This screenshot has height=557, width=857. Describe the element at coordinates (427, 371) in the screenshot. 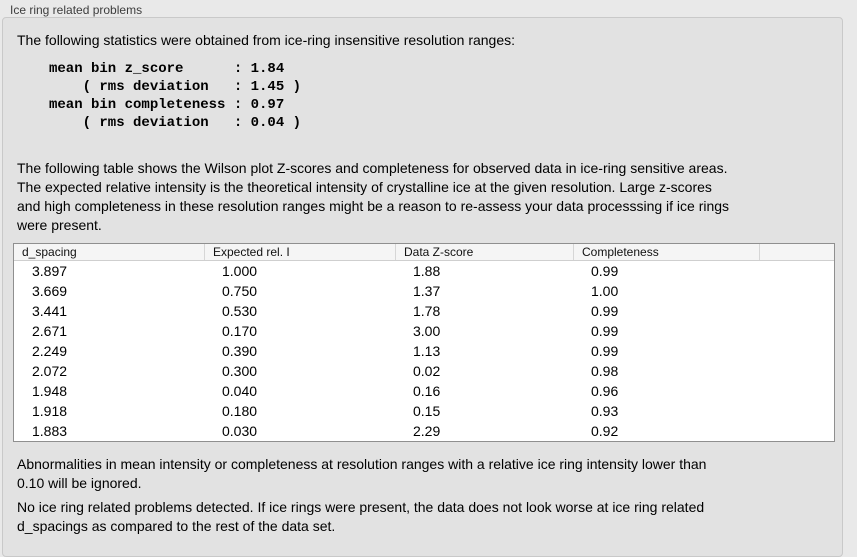

I see `table-cell: 0.02` at that location.